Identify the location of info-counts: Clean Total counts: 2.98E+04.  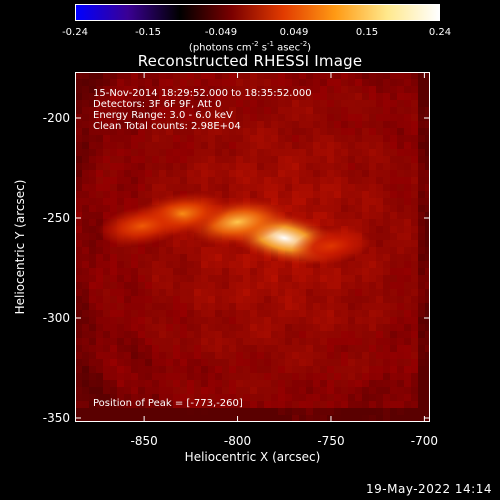
(167, 126).